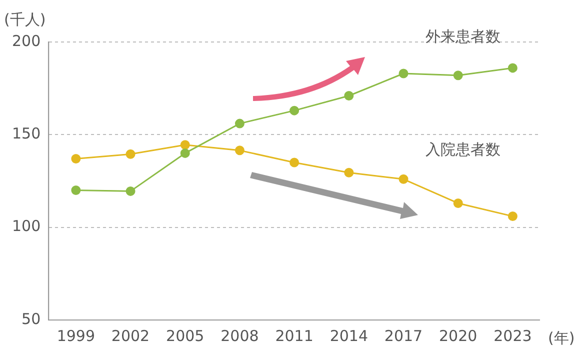  What do you see at coordinates (26, 226) in the screenshot?
I see `y-tick-label: 100` at bounding box center [26, 226].